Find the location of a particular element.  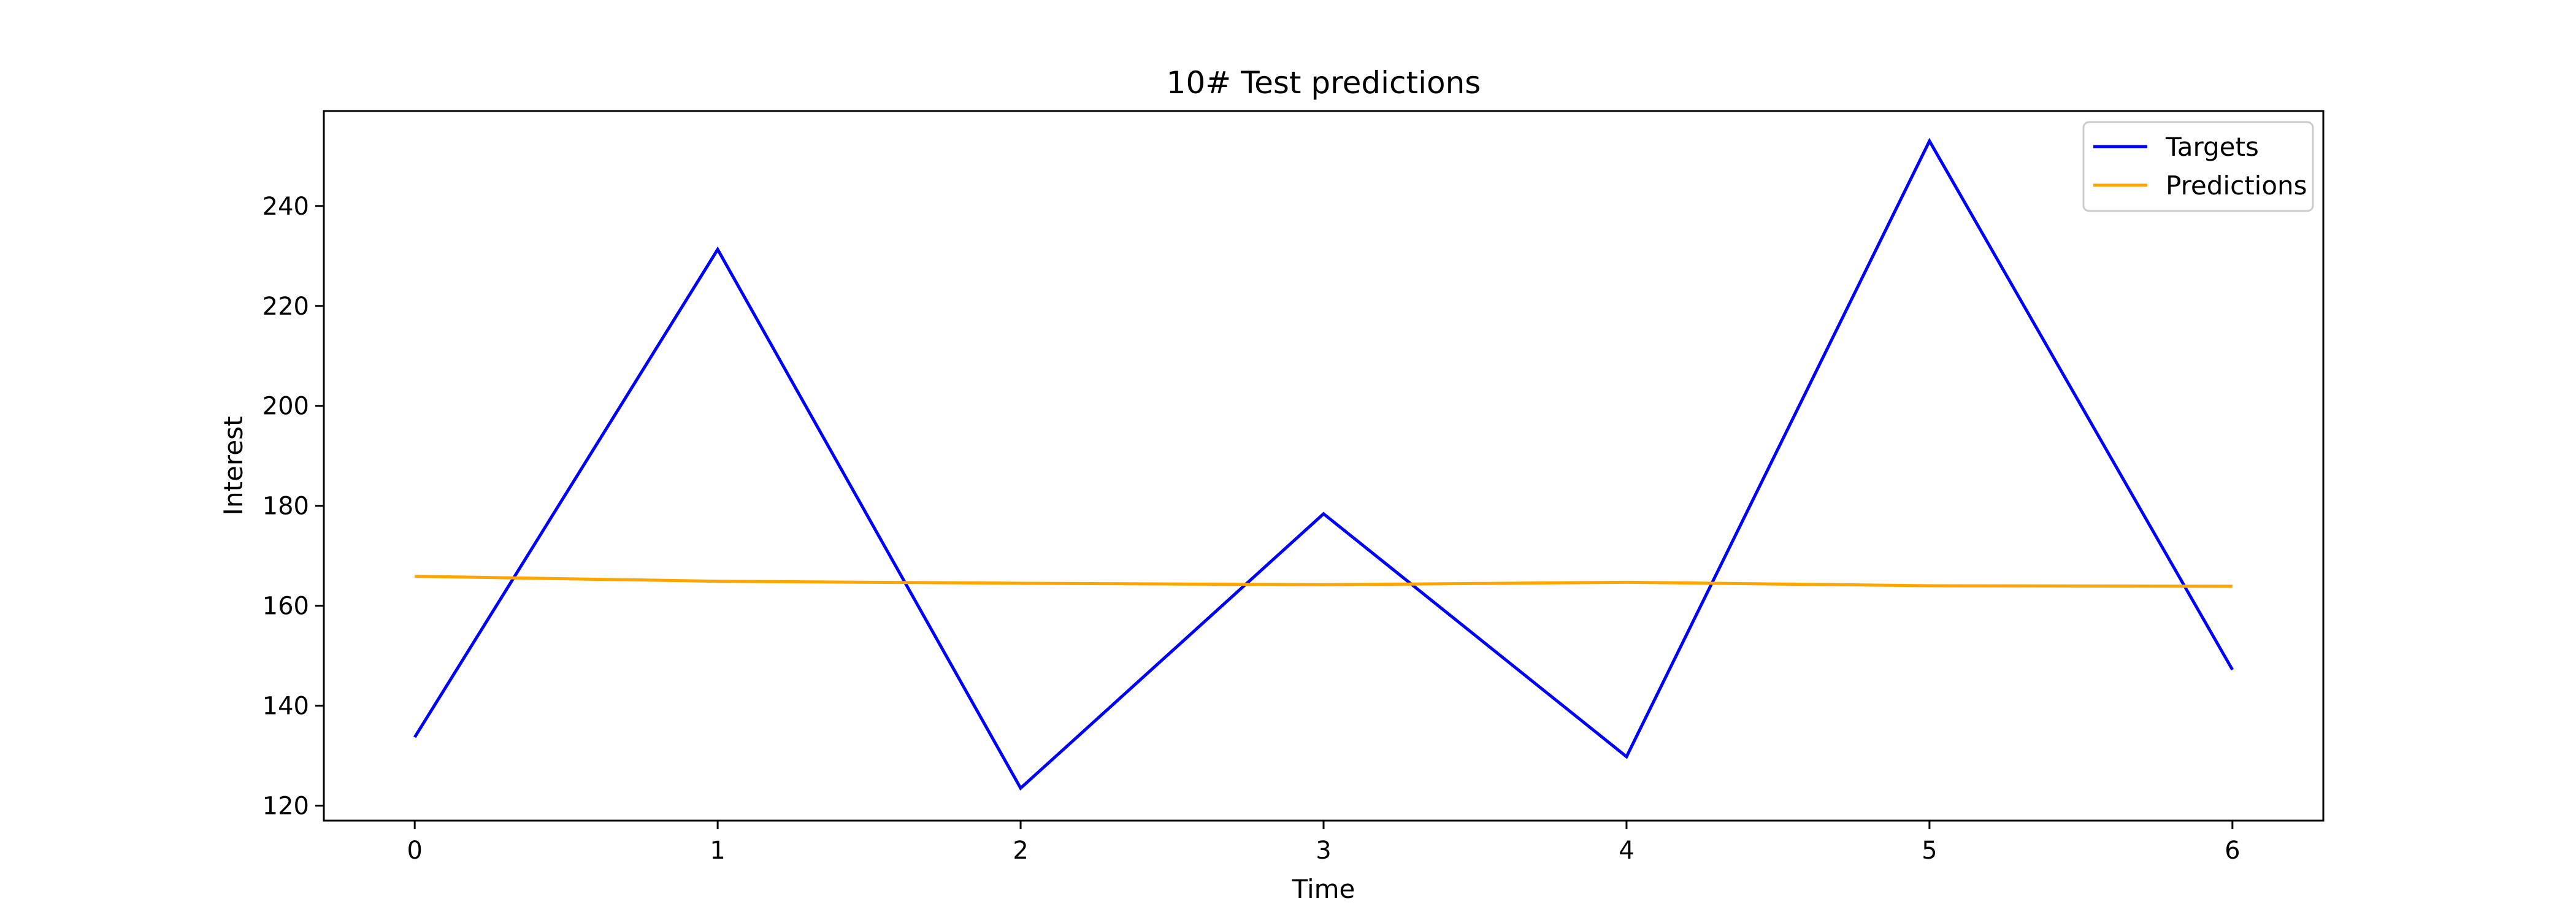

legend-box is located at coordinates (2198, 166).